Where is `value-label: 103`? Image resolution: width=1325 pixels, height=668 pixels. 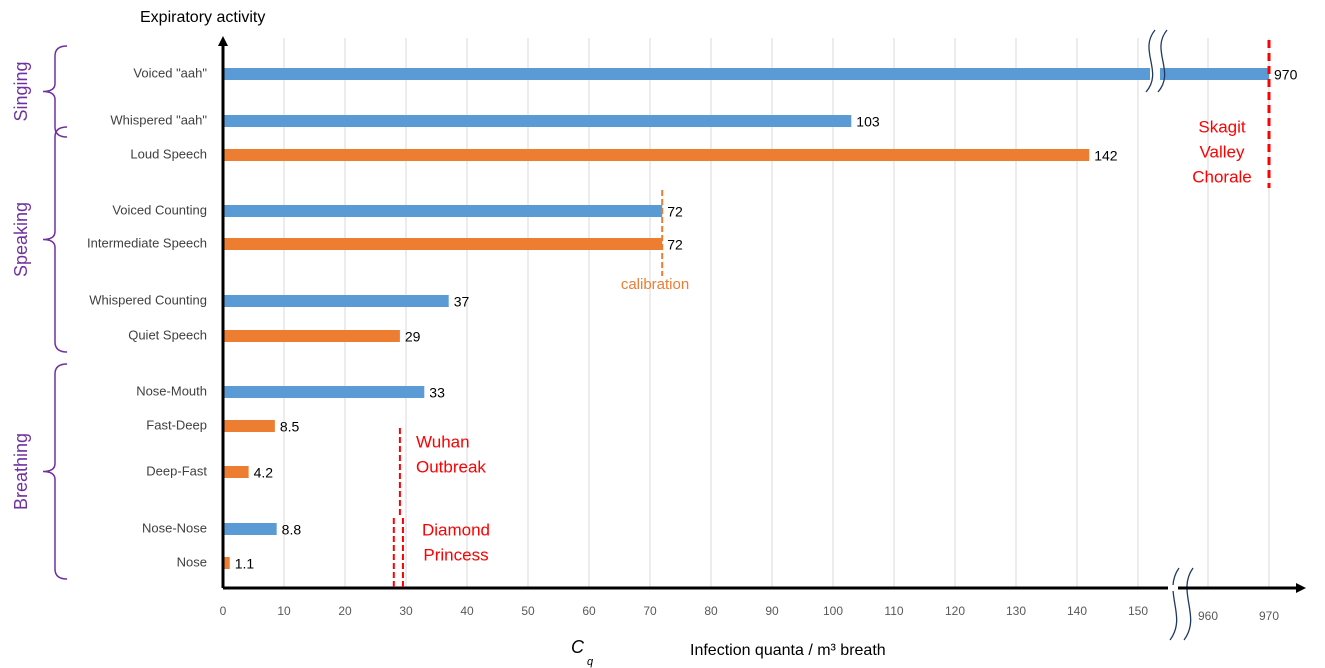
value-label: 103 is located at coordinates (868, 122).